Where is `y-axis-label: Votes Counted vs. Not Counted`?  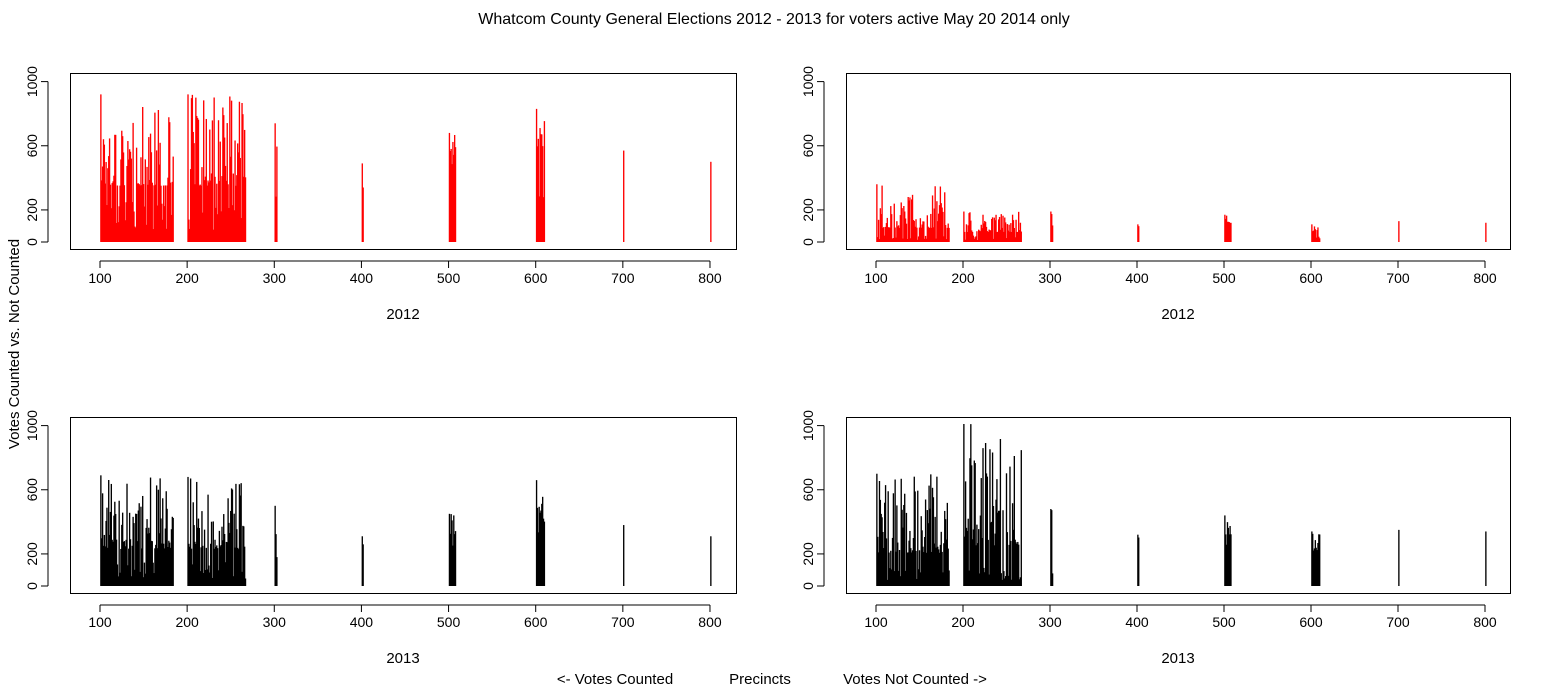
y-axis-label: Votes Counted vs. Not Counted is located at coordinates (14, 344).